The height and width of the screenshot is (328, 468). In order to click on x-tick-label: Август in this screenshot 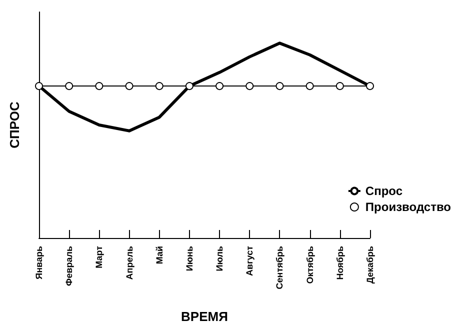, I will do `click(249, 260)`.